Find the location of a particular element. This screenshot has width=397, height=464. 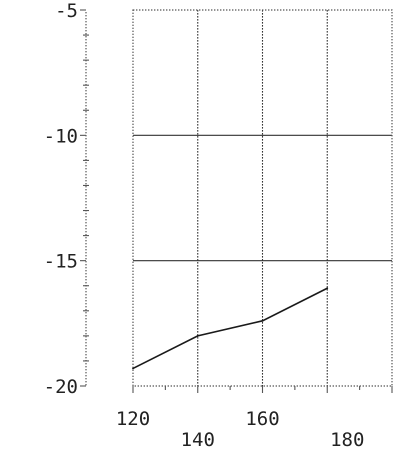

y-tick-label: -20 is located at coordinates (61, 387).